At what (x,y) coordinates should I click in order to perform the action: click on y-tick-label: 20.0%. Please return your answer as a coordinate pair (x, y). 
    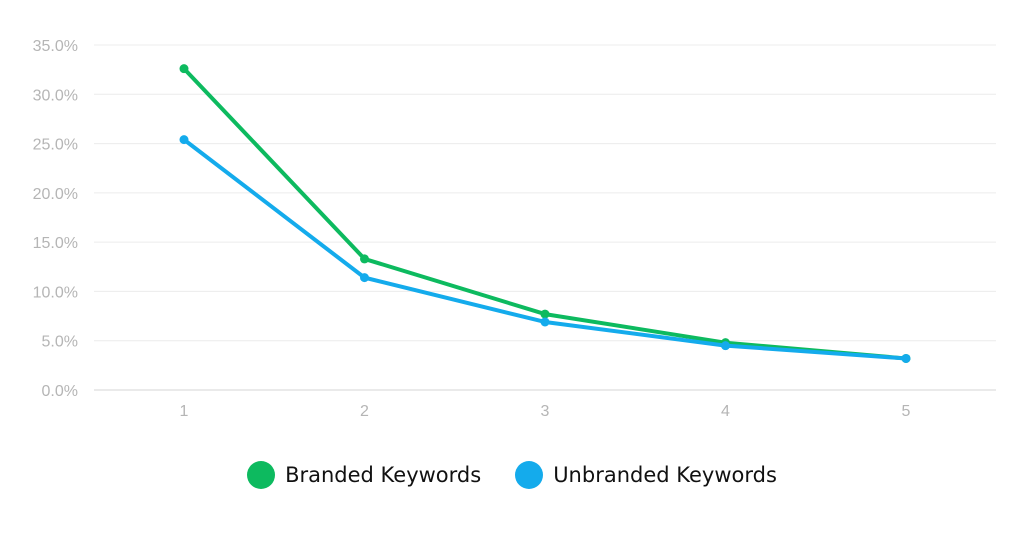
    Looking at the image, I should click on (55, 194).